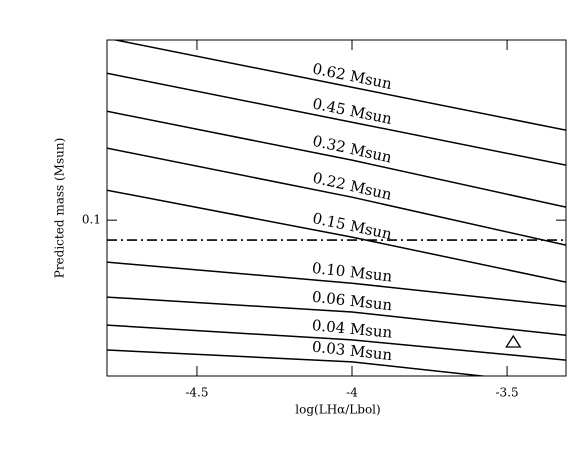  I want to click on x-tick-label: -4.5, so click(196, 393).